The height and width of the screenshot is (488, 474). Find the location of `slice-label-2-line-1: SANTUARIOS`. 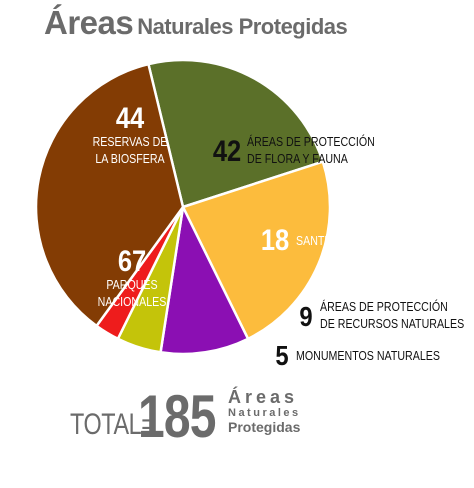

slice-label-2-line-1: SANTUARIOS is located at coordinates (330, 240).